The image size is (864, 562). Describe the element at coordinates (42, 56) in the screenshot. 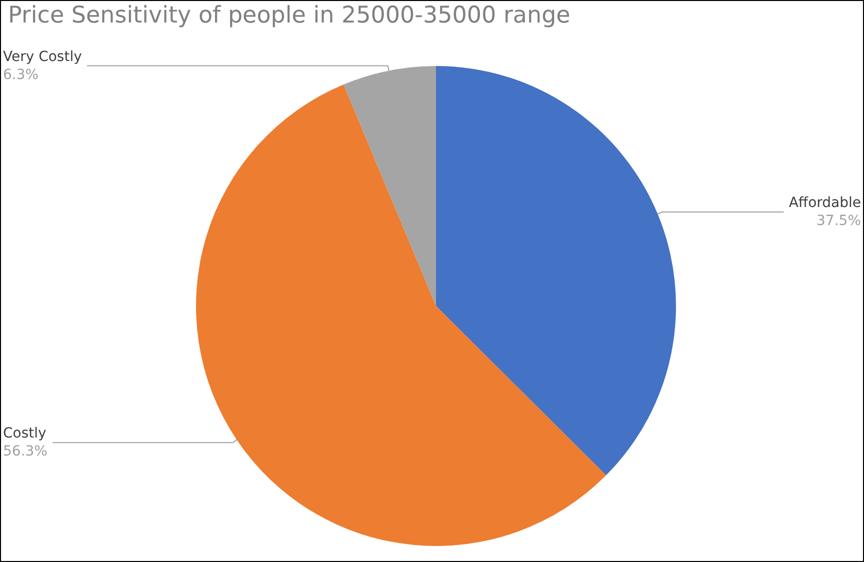

I see `slice-label: Very Costly` at that location.